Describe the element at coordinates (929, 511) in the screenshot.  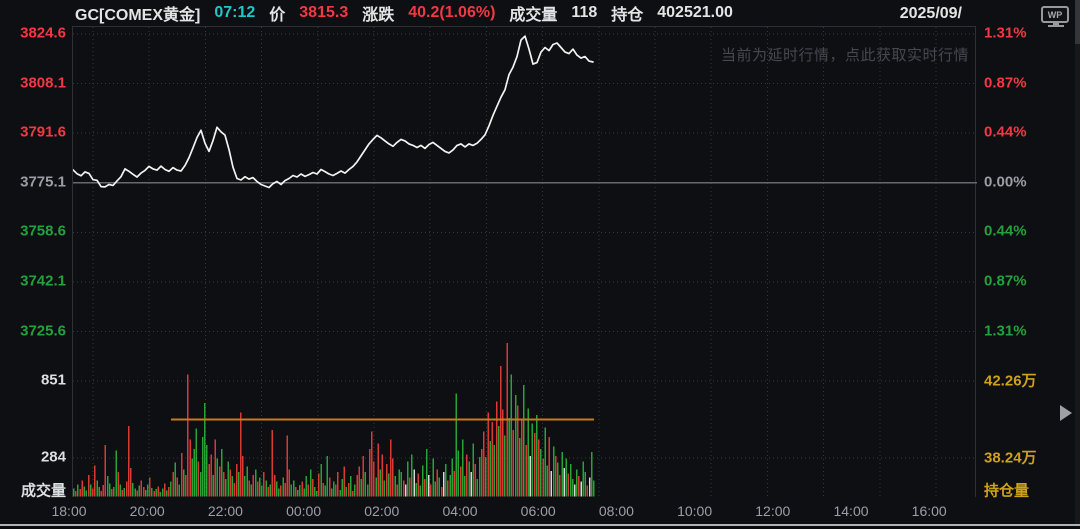
I see `time-axis-label: 16:00` at that location.